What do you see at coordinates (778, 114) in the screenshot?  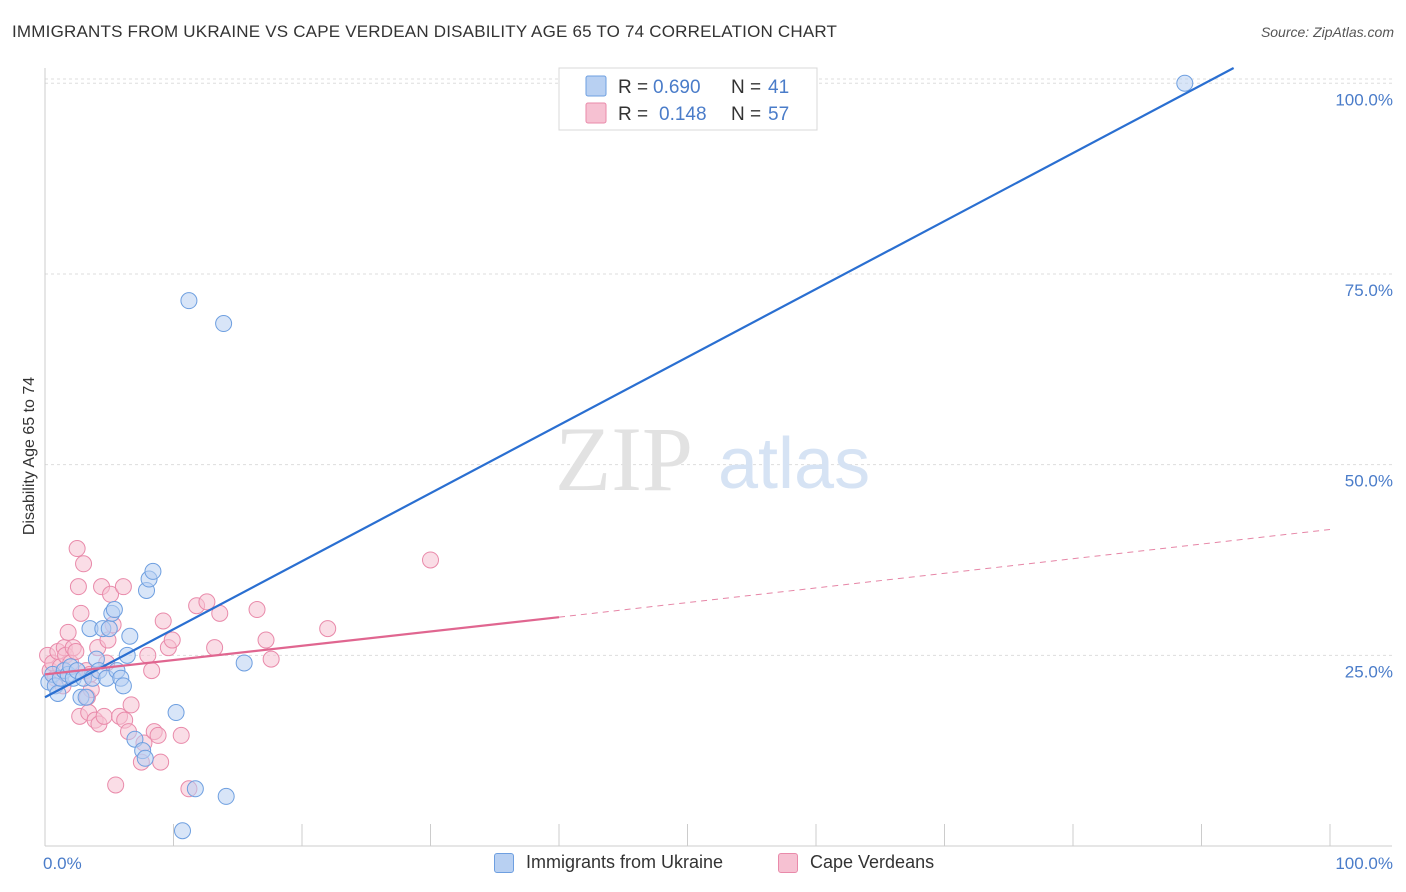 I see `legend-n-value-2: 57` at bounding box center [778, 114].